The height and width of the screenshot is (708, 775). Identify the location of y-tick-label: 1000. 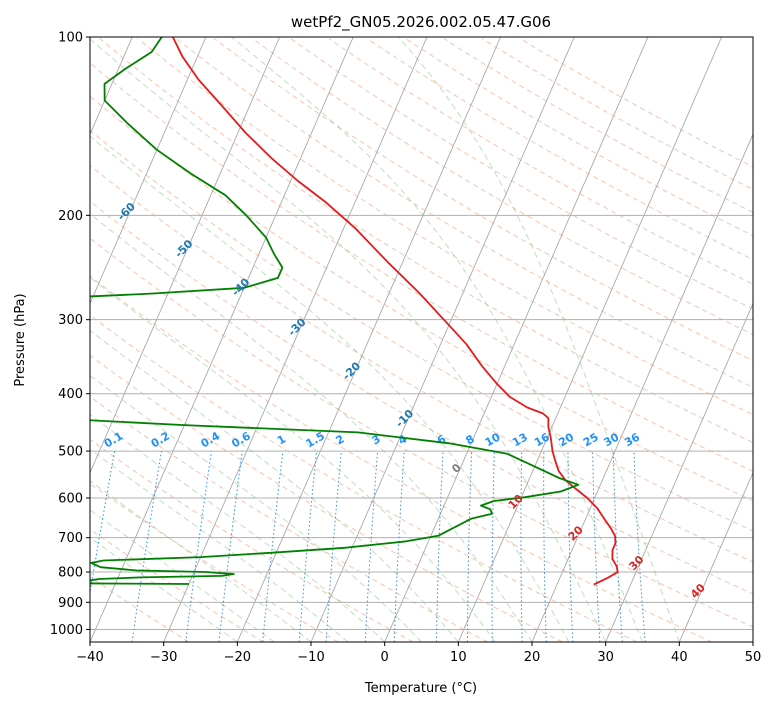
(66, 630).